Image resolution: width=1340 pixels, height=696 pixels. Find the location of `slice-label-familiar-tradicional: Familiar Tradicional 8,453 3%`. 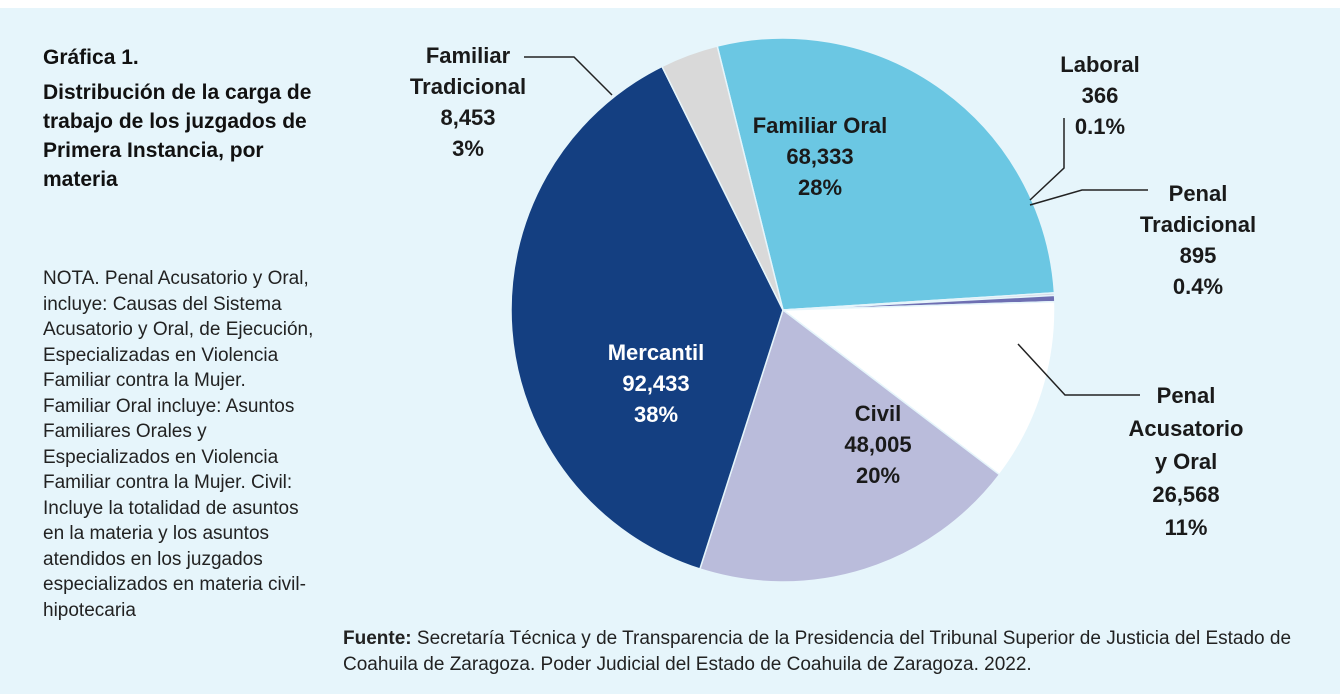

slice-label-familiar-tradicional: Familiar Tradicional 8,453 3% is located at coordinates (468, 102).